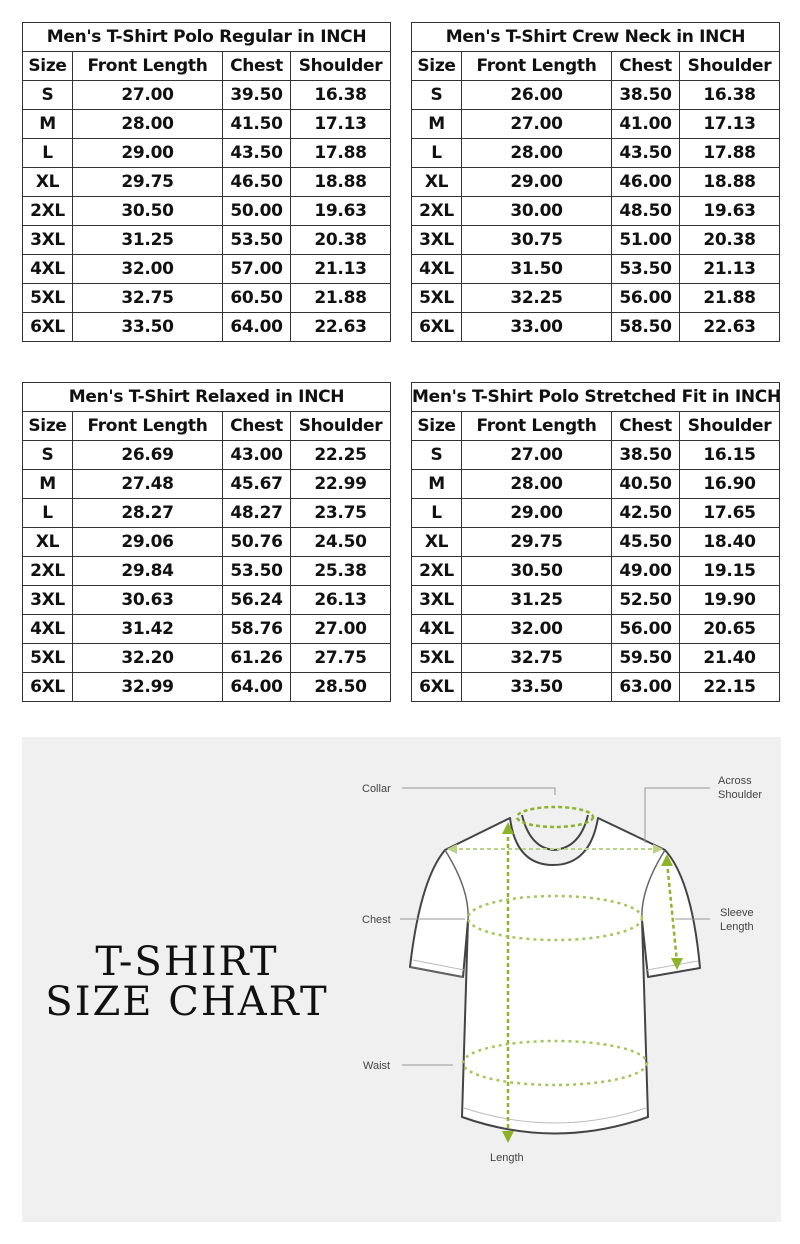 This screenshot has height=1244, width=800. What do you see at coordinates (645, 240) in the screenshot?
I see `table-cell: 51.00` at bounding box center [645, 240].